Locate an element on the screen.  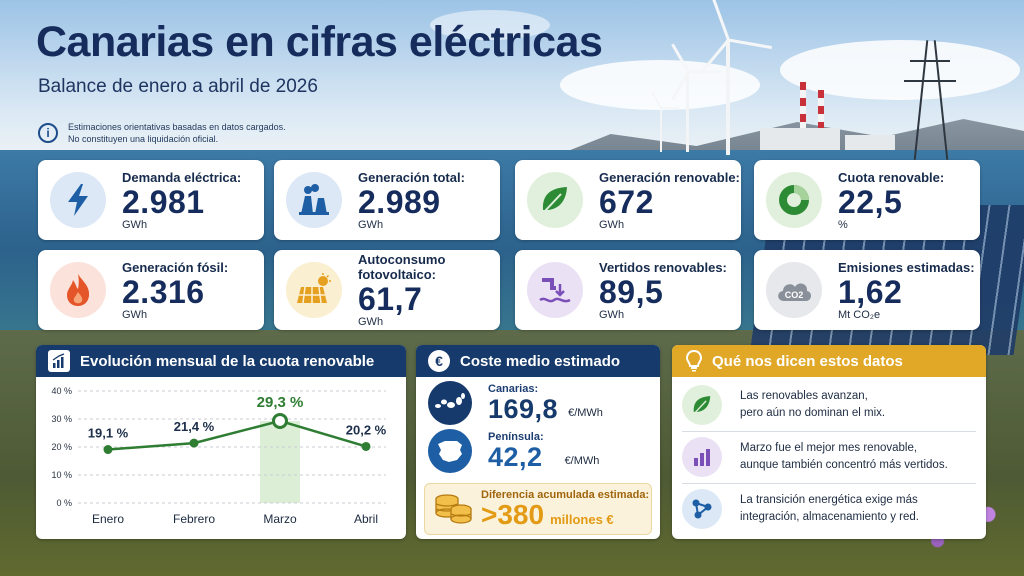
insight-text-line: aunque también concentró más vertidos. is located at coordinates (844, 465).